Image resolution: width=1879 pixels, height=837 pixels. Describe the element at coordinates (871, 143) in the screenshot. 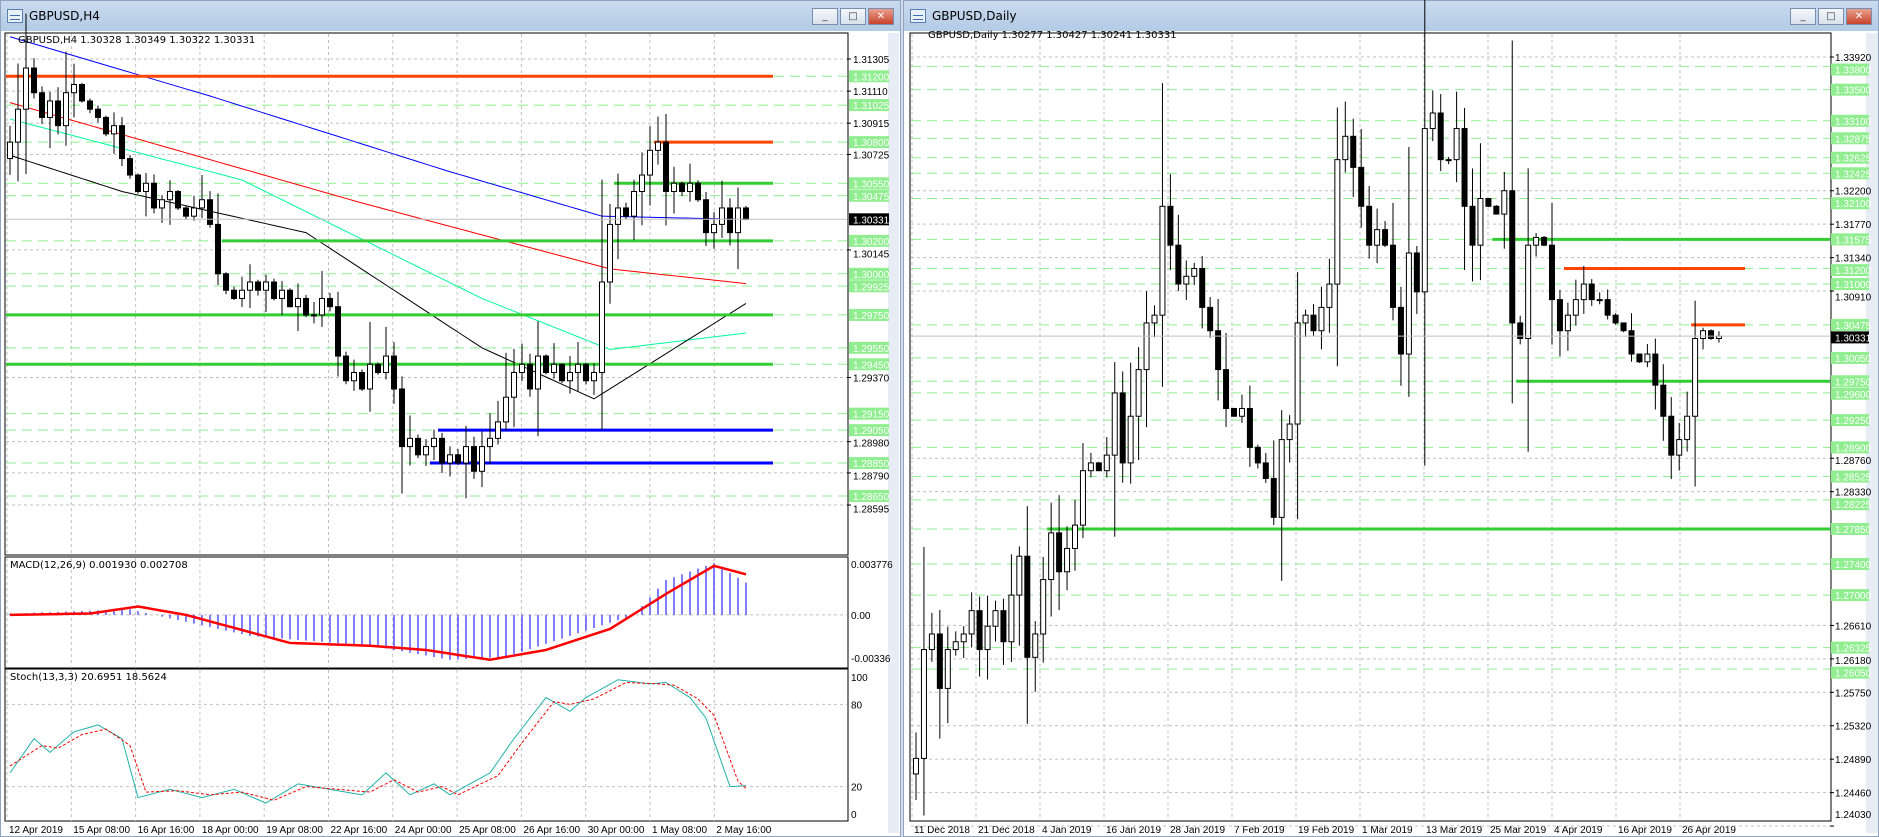

I see `level-price-label: 1.30800` at that location.